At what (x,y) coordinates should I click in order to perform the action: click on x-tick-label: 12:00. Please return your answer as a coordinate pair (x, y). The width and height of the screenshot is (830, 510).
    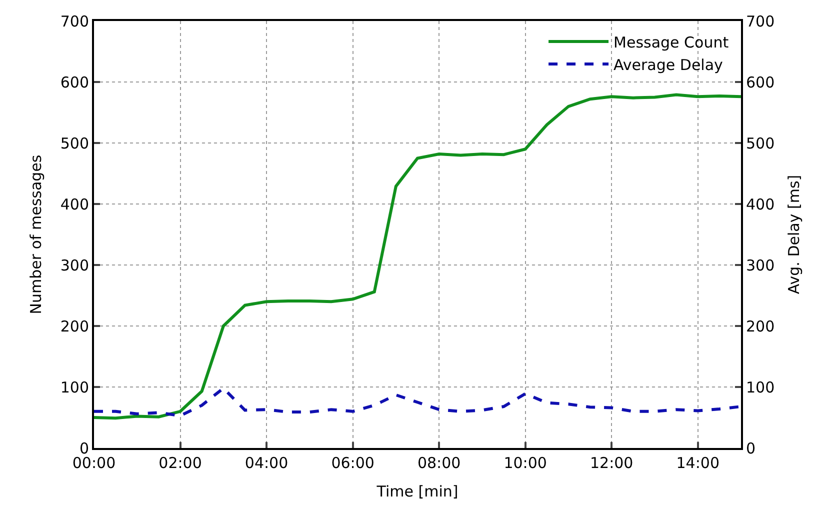
    Looking at the image, I should click on (612, 463).